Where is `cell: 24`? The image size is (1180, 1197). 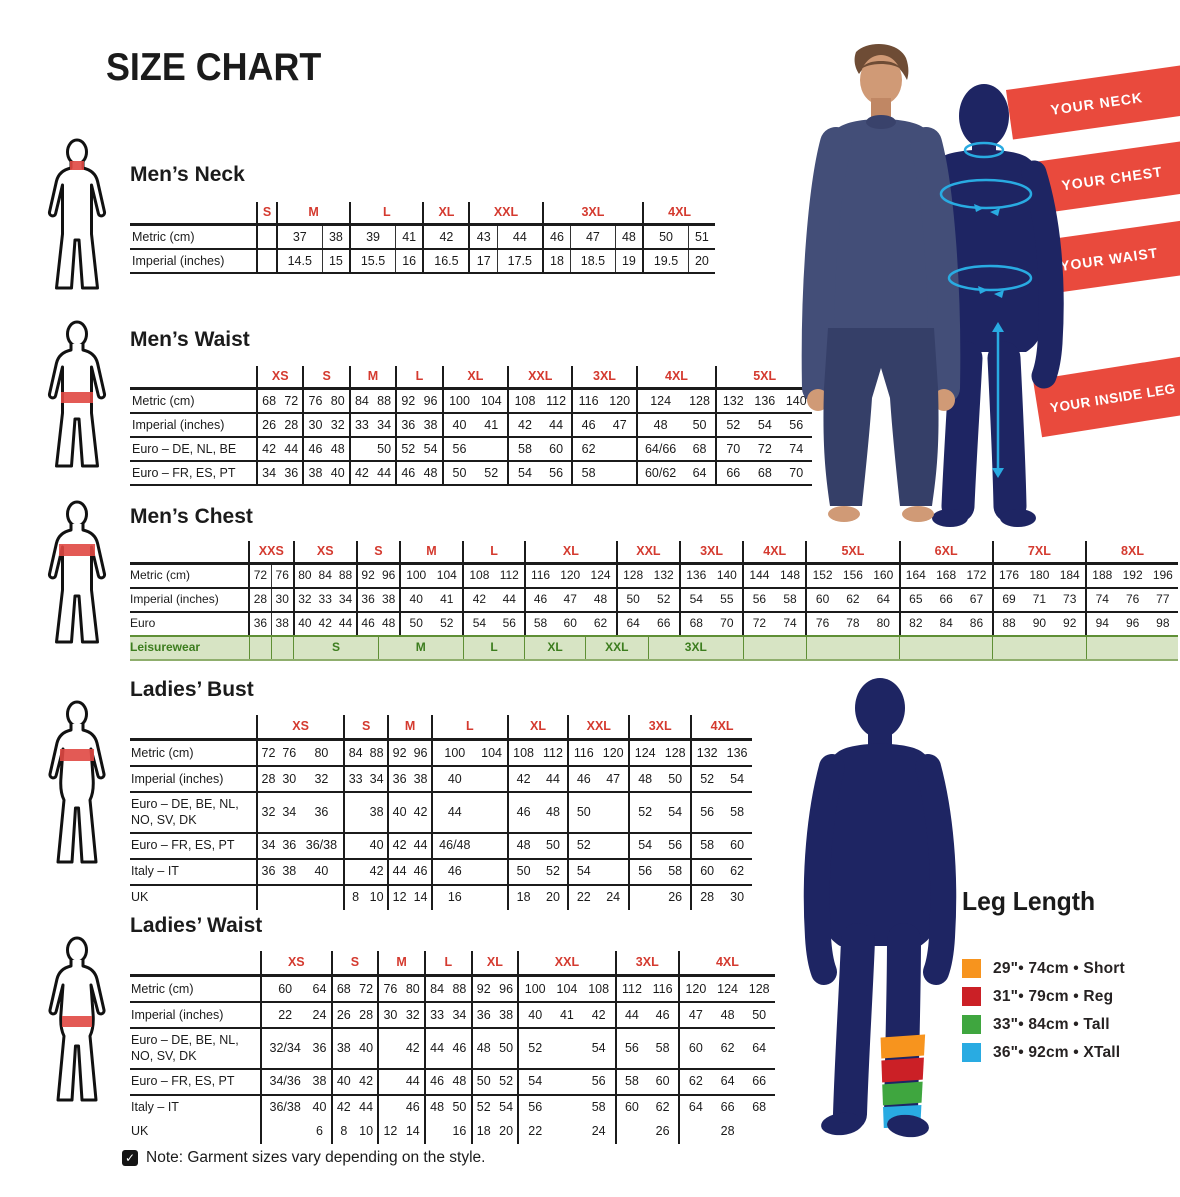 cell: 24 is located at coordinates (598, 1131).